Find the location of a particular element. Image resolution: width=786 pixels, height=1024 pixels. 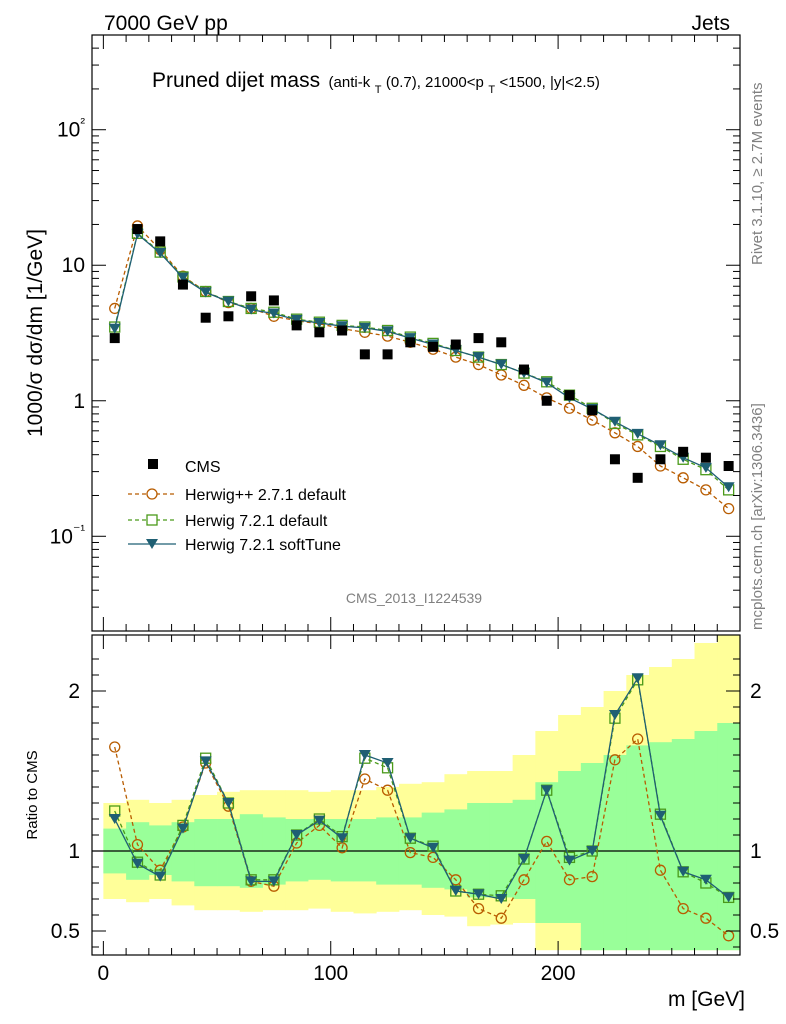

ratio-y-tick-label-left-1: 1 is located at coordinates (74, 851).